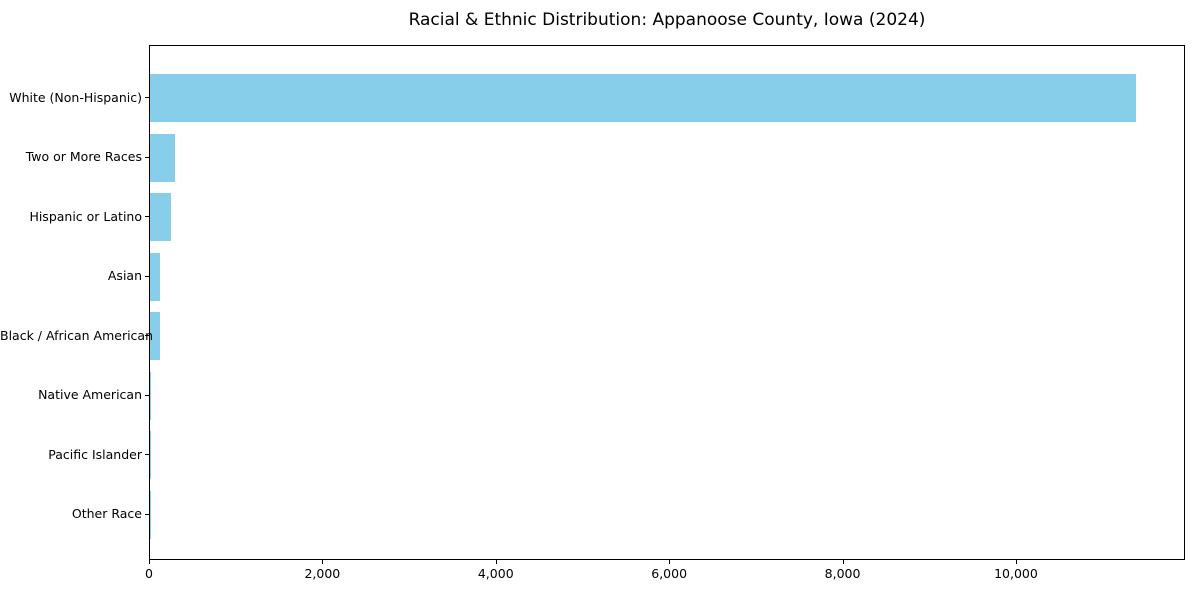 The image size is (1200, 600). What do you see at coordinates (106, 513) in the screenshot?
I see `y-tick-label: Other Race` at bounding box center [106, 513].